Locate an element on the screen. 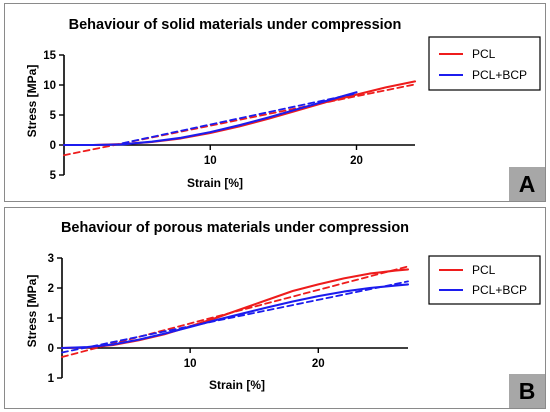 The height and width of the screenshot is (412, 550). chart-a-lines is located at coordinates (239, 118).